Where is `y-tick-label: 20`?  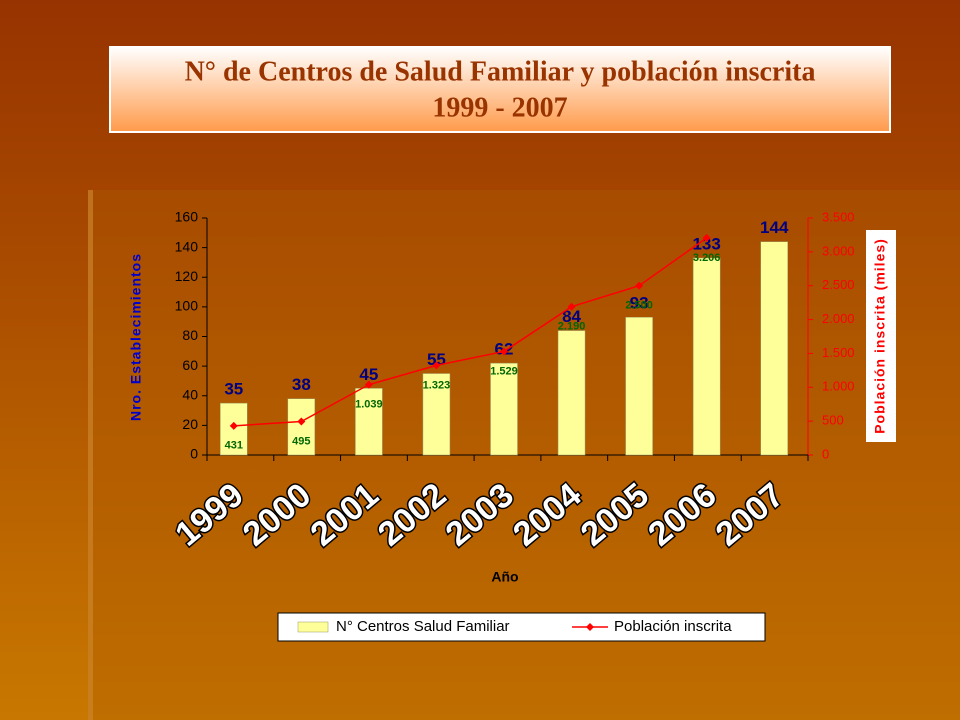 y-tick-label: 20 is located at coordinates (190, 424).